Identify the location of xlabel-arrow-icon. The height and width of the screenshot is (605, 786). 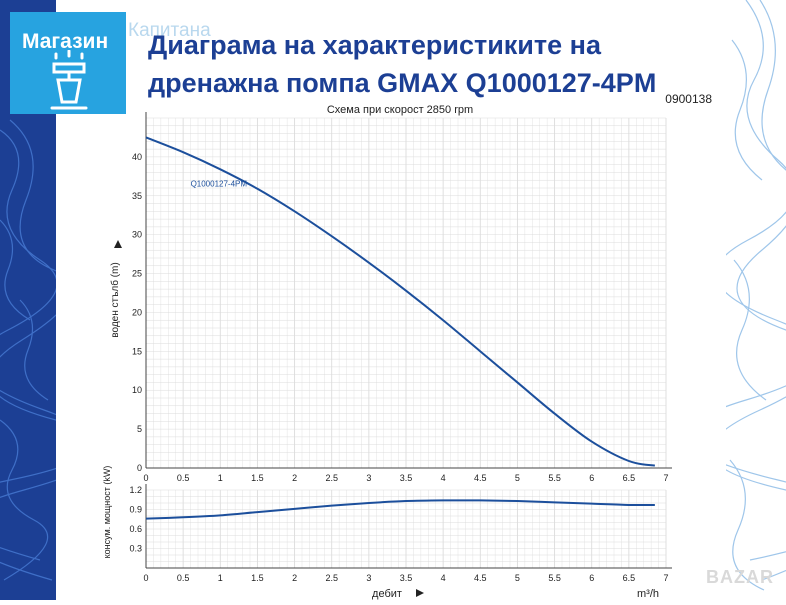
(420, 593).